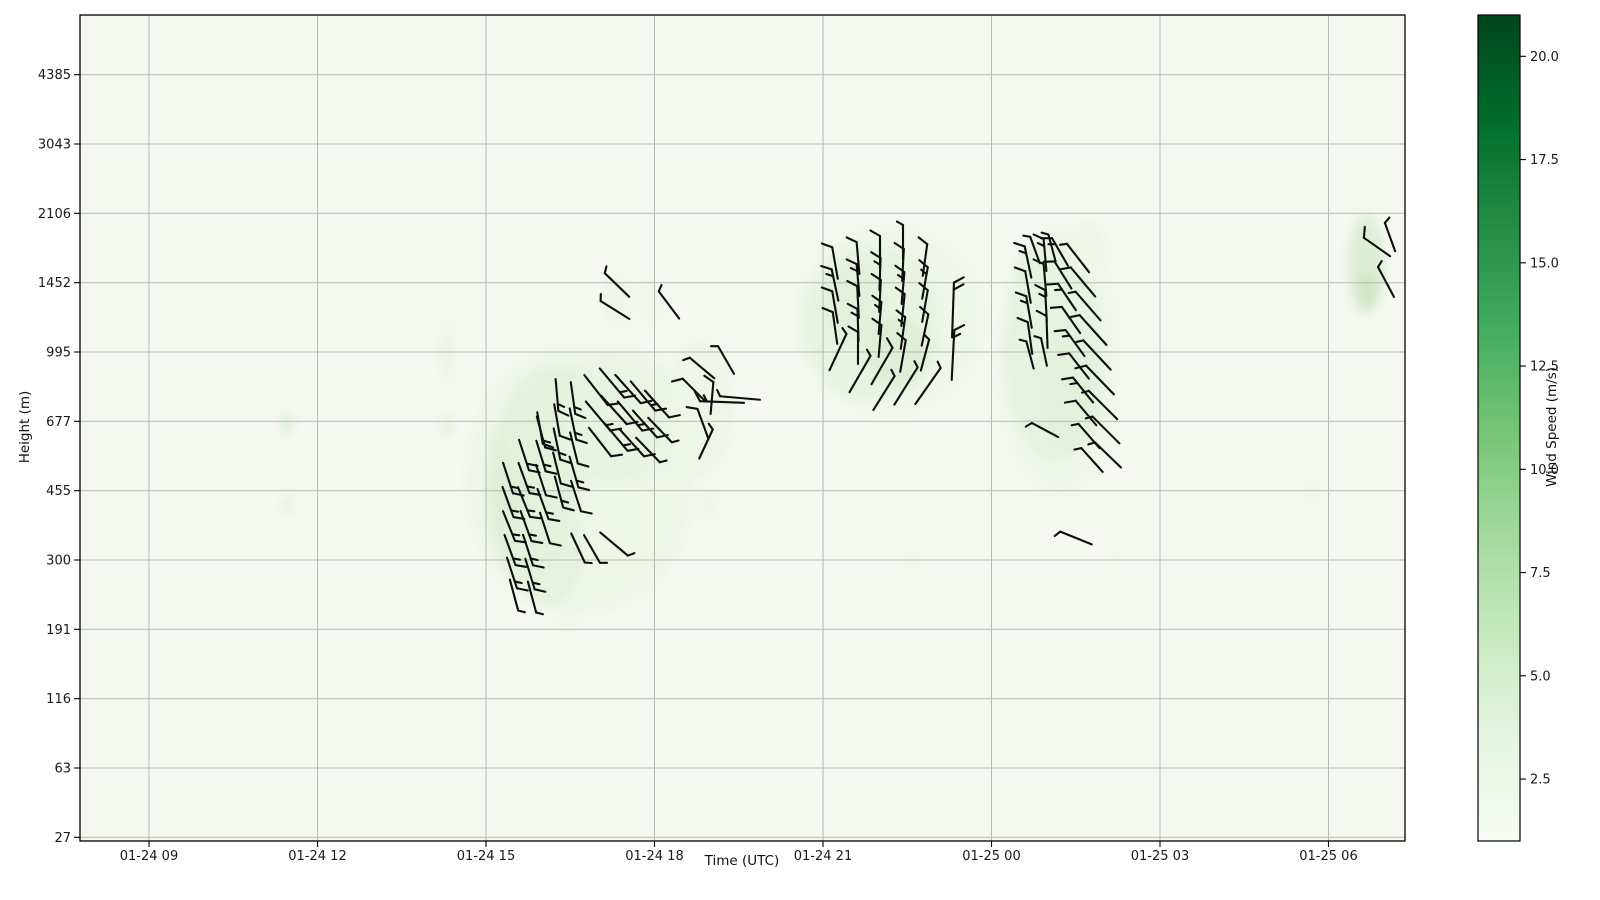  What do you see at coordinates (1552, 427) in the screenshot?
I see `colorbar-label: Wind Speed (m/s)` at bounding box center [1552, 427].